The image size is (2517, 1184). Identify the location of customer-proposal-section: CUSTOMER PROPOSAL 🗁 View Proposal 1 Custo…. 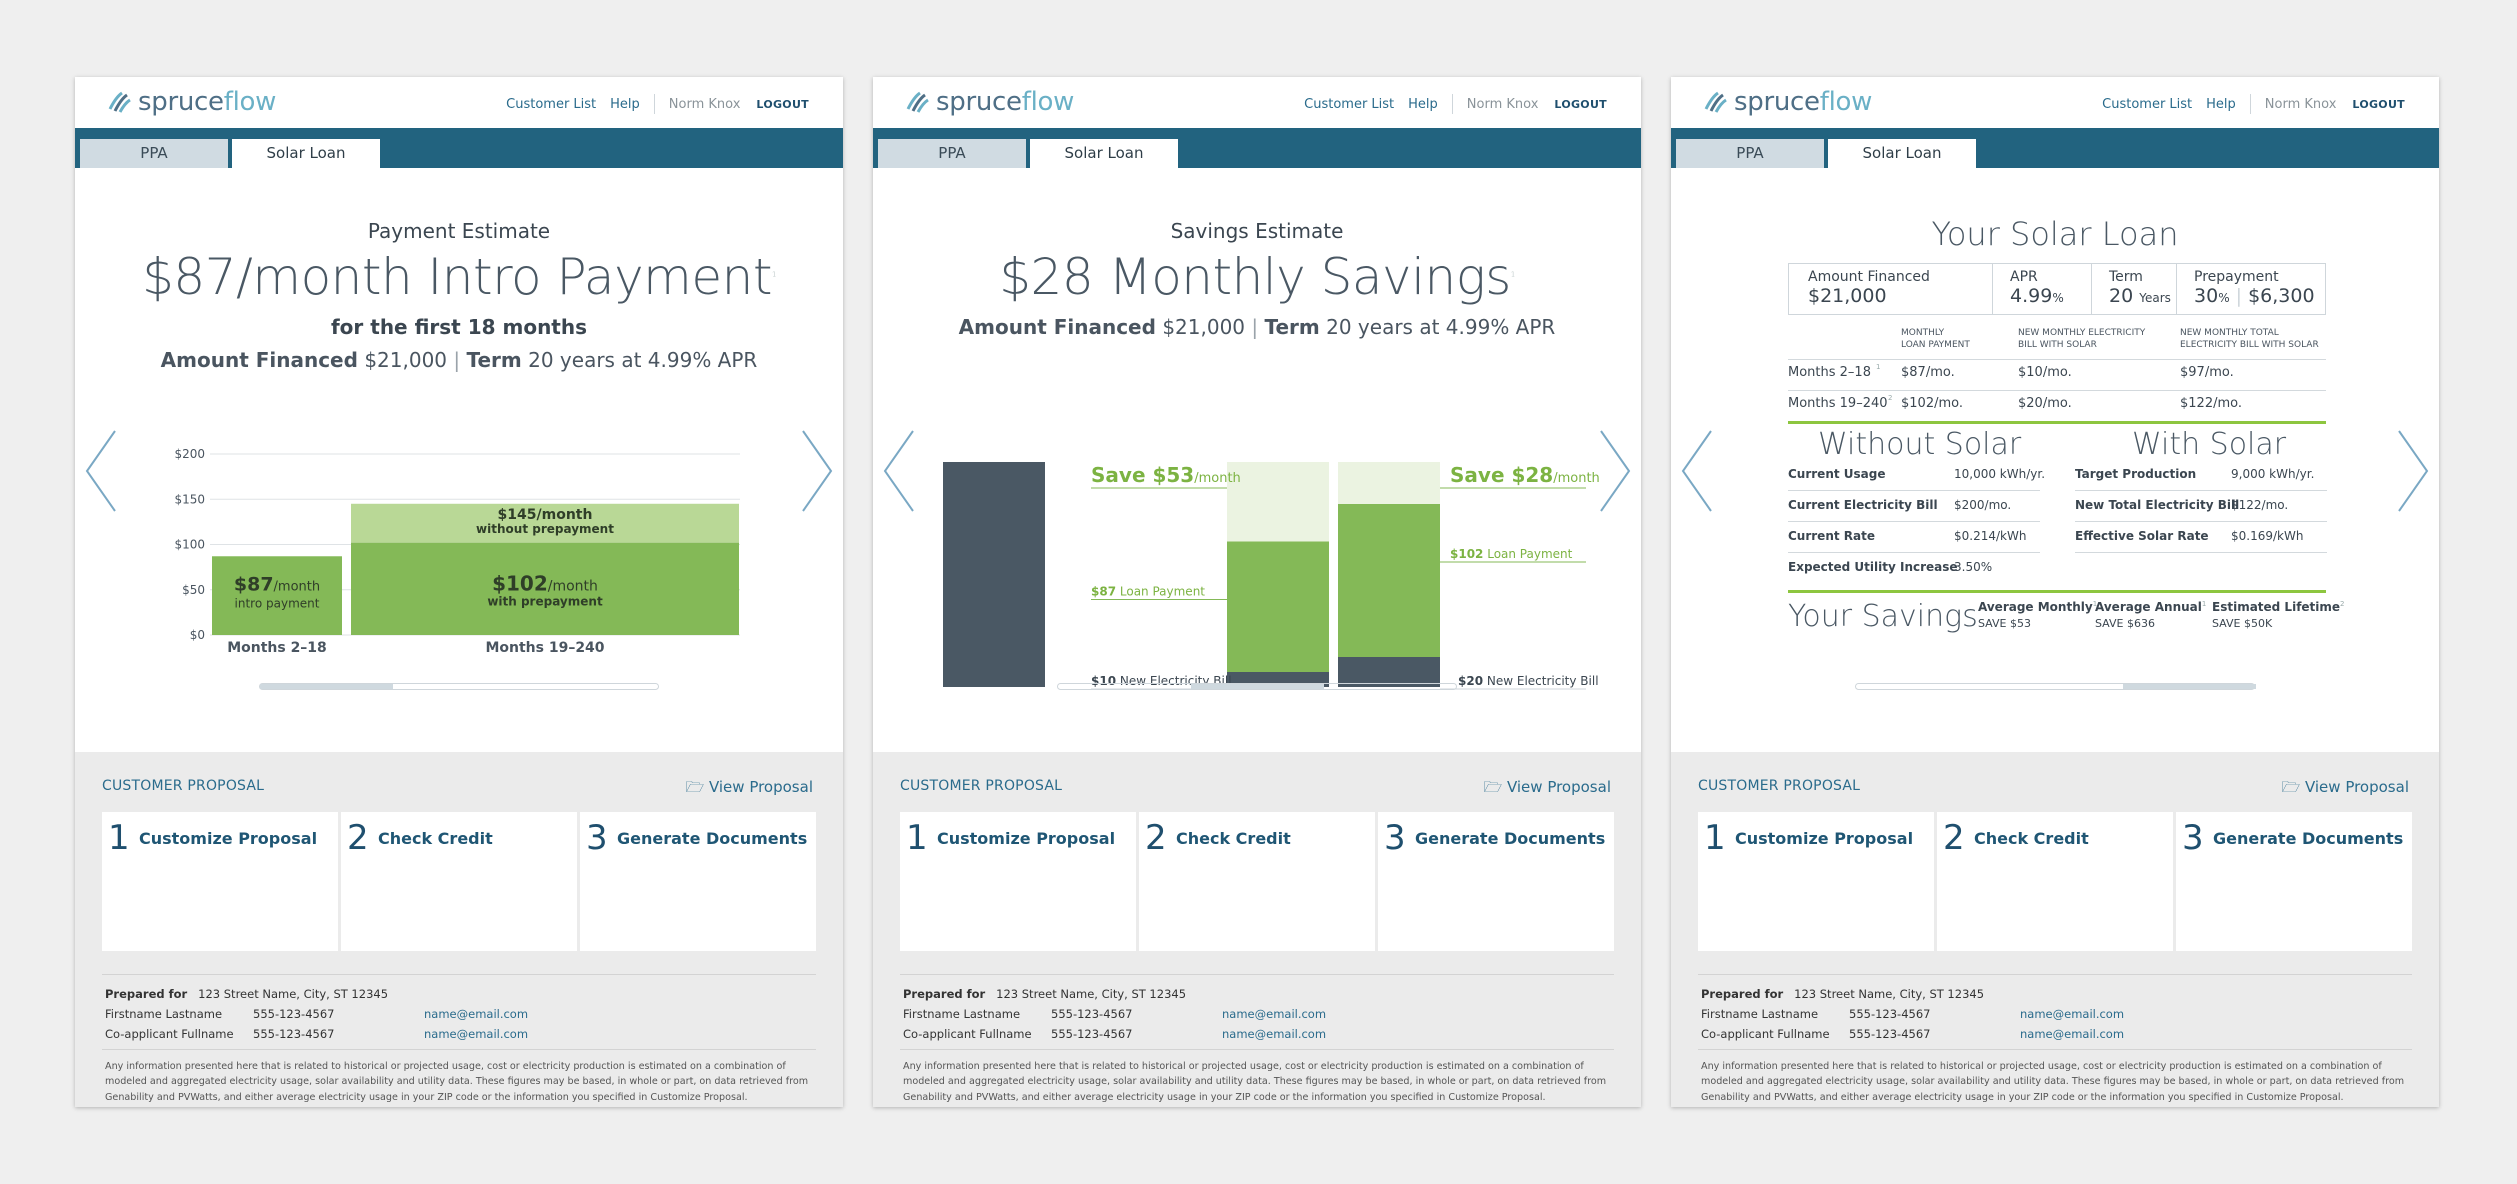
(1257, 929).